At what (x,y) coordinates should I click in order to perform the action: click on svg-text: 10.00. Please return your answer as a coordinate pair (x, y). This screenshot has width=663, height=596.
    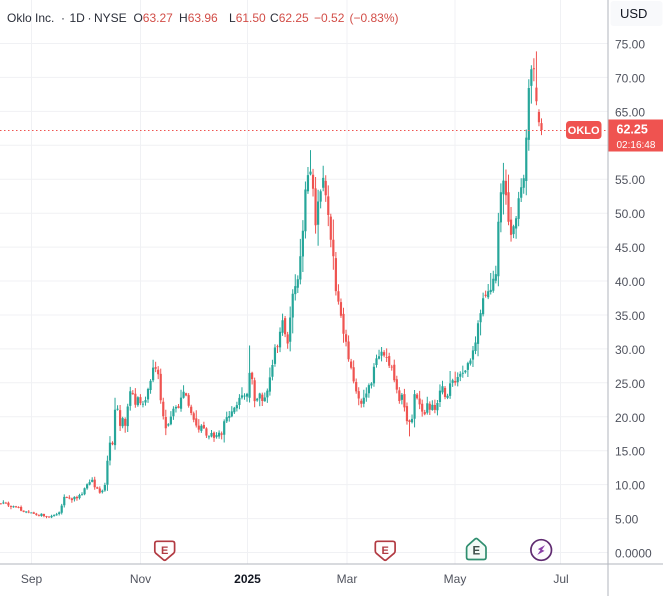
    Looking at the image, I should click on (630, 486).